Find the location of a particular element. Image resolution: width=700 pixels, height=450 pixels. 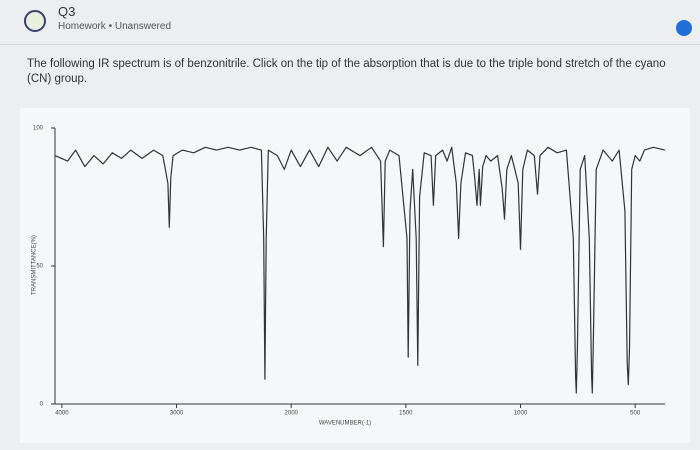

y-tick-label: 0 is located at coordinates (42, 405).